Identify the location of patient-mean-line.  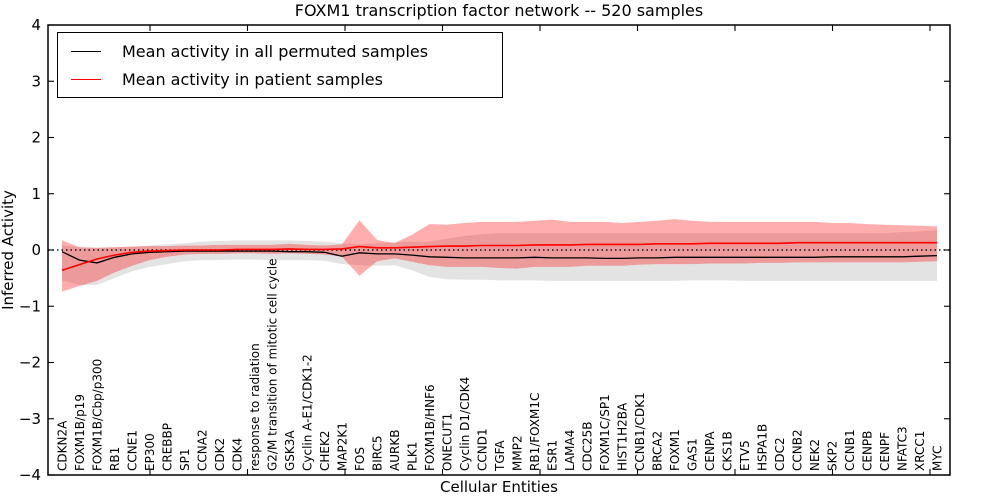
(499, 256).